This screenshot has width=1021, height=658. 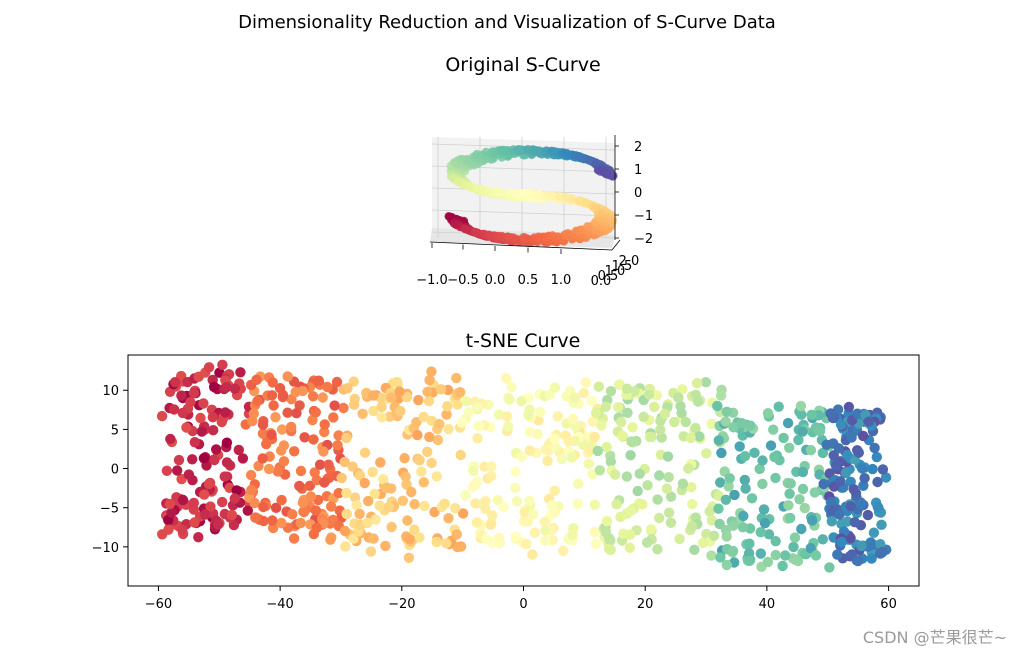 I want to click on y-tick-label: 1.0, so click(x=615, y=271).